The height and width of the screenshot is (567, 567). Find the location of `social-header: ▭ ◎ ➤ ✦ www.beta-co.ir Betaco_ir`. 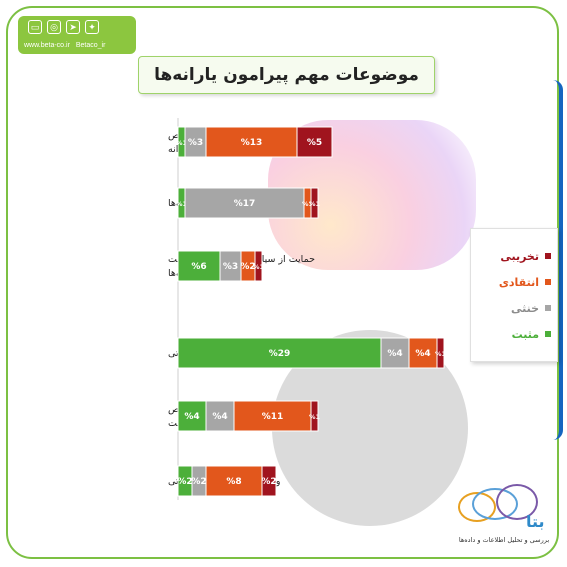

social-header: ▭ ◎ ➤ ✦ www.beta-co.ir Betaco_ir is located at coordinates (77, 35).